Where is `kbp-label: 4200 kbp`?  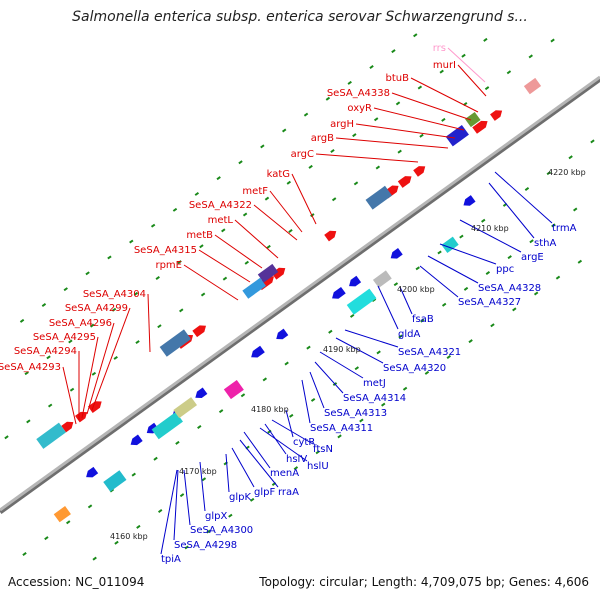 kbp-label: 4200 kbp is located at coordinates (416, 289).